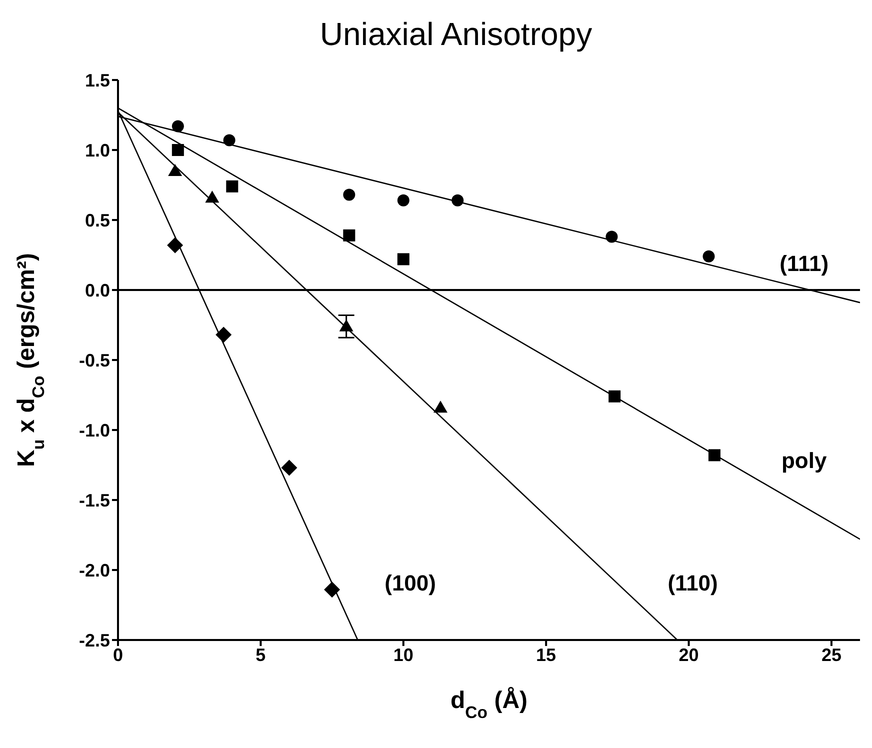  I want to click on x-tick-label: 0, so click(118, 654).